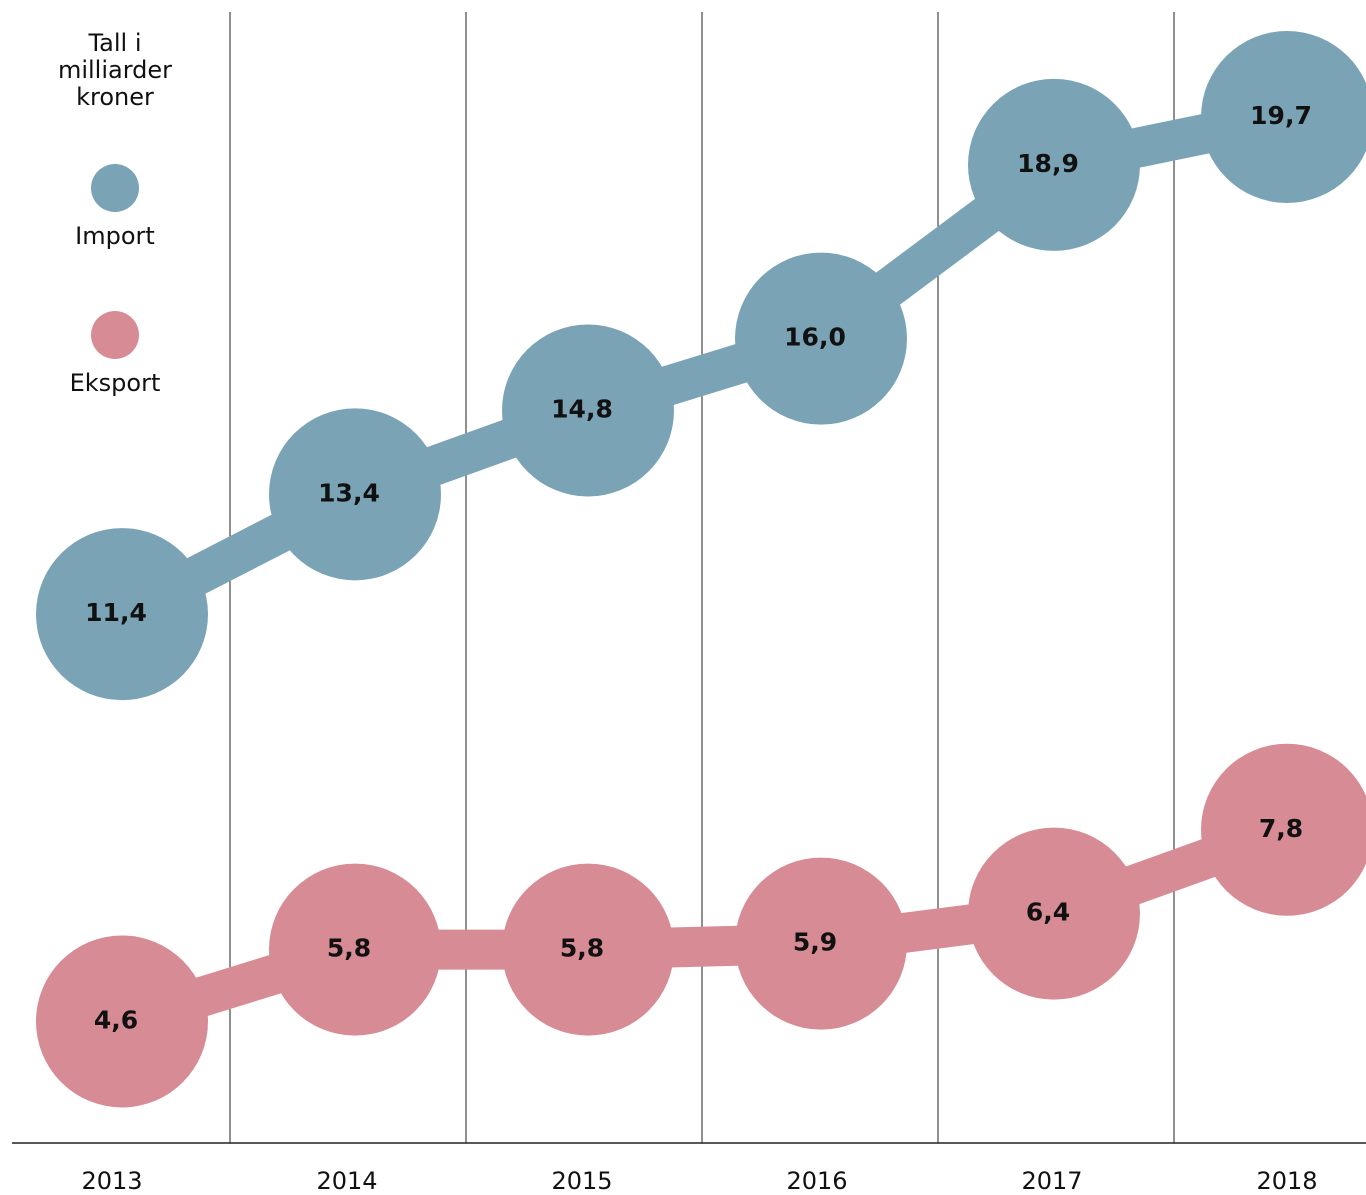  Describe the element at coordinates (1286, 1181) in the screenshot. I see `x-tick-label: 2018` at that location.